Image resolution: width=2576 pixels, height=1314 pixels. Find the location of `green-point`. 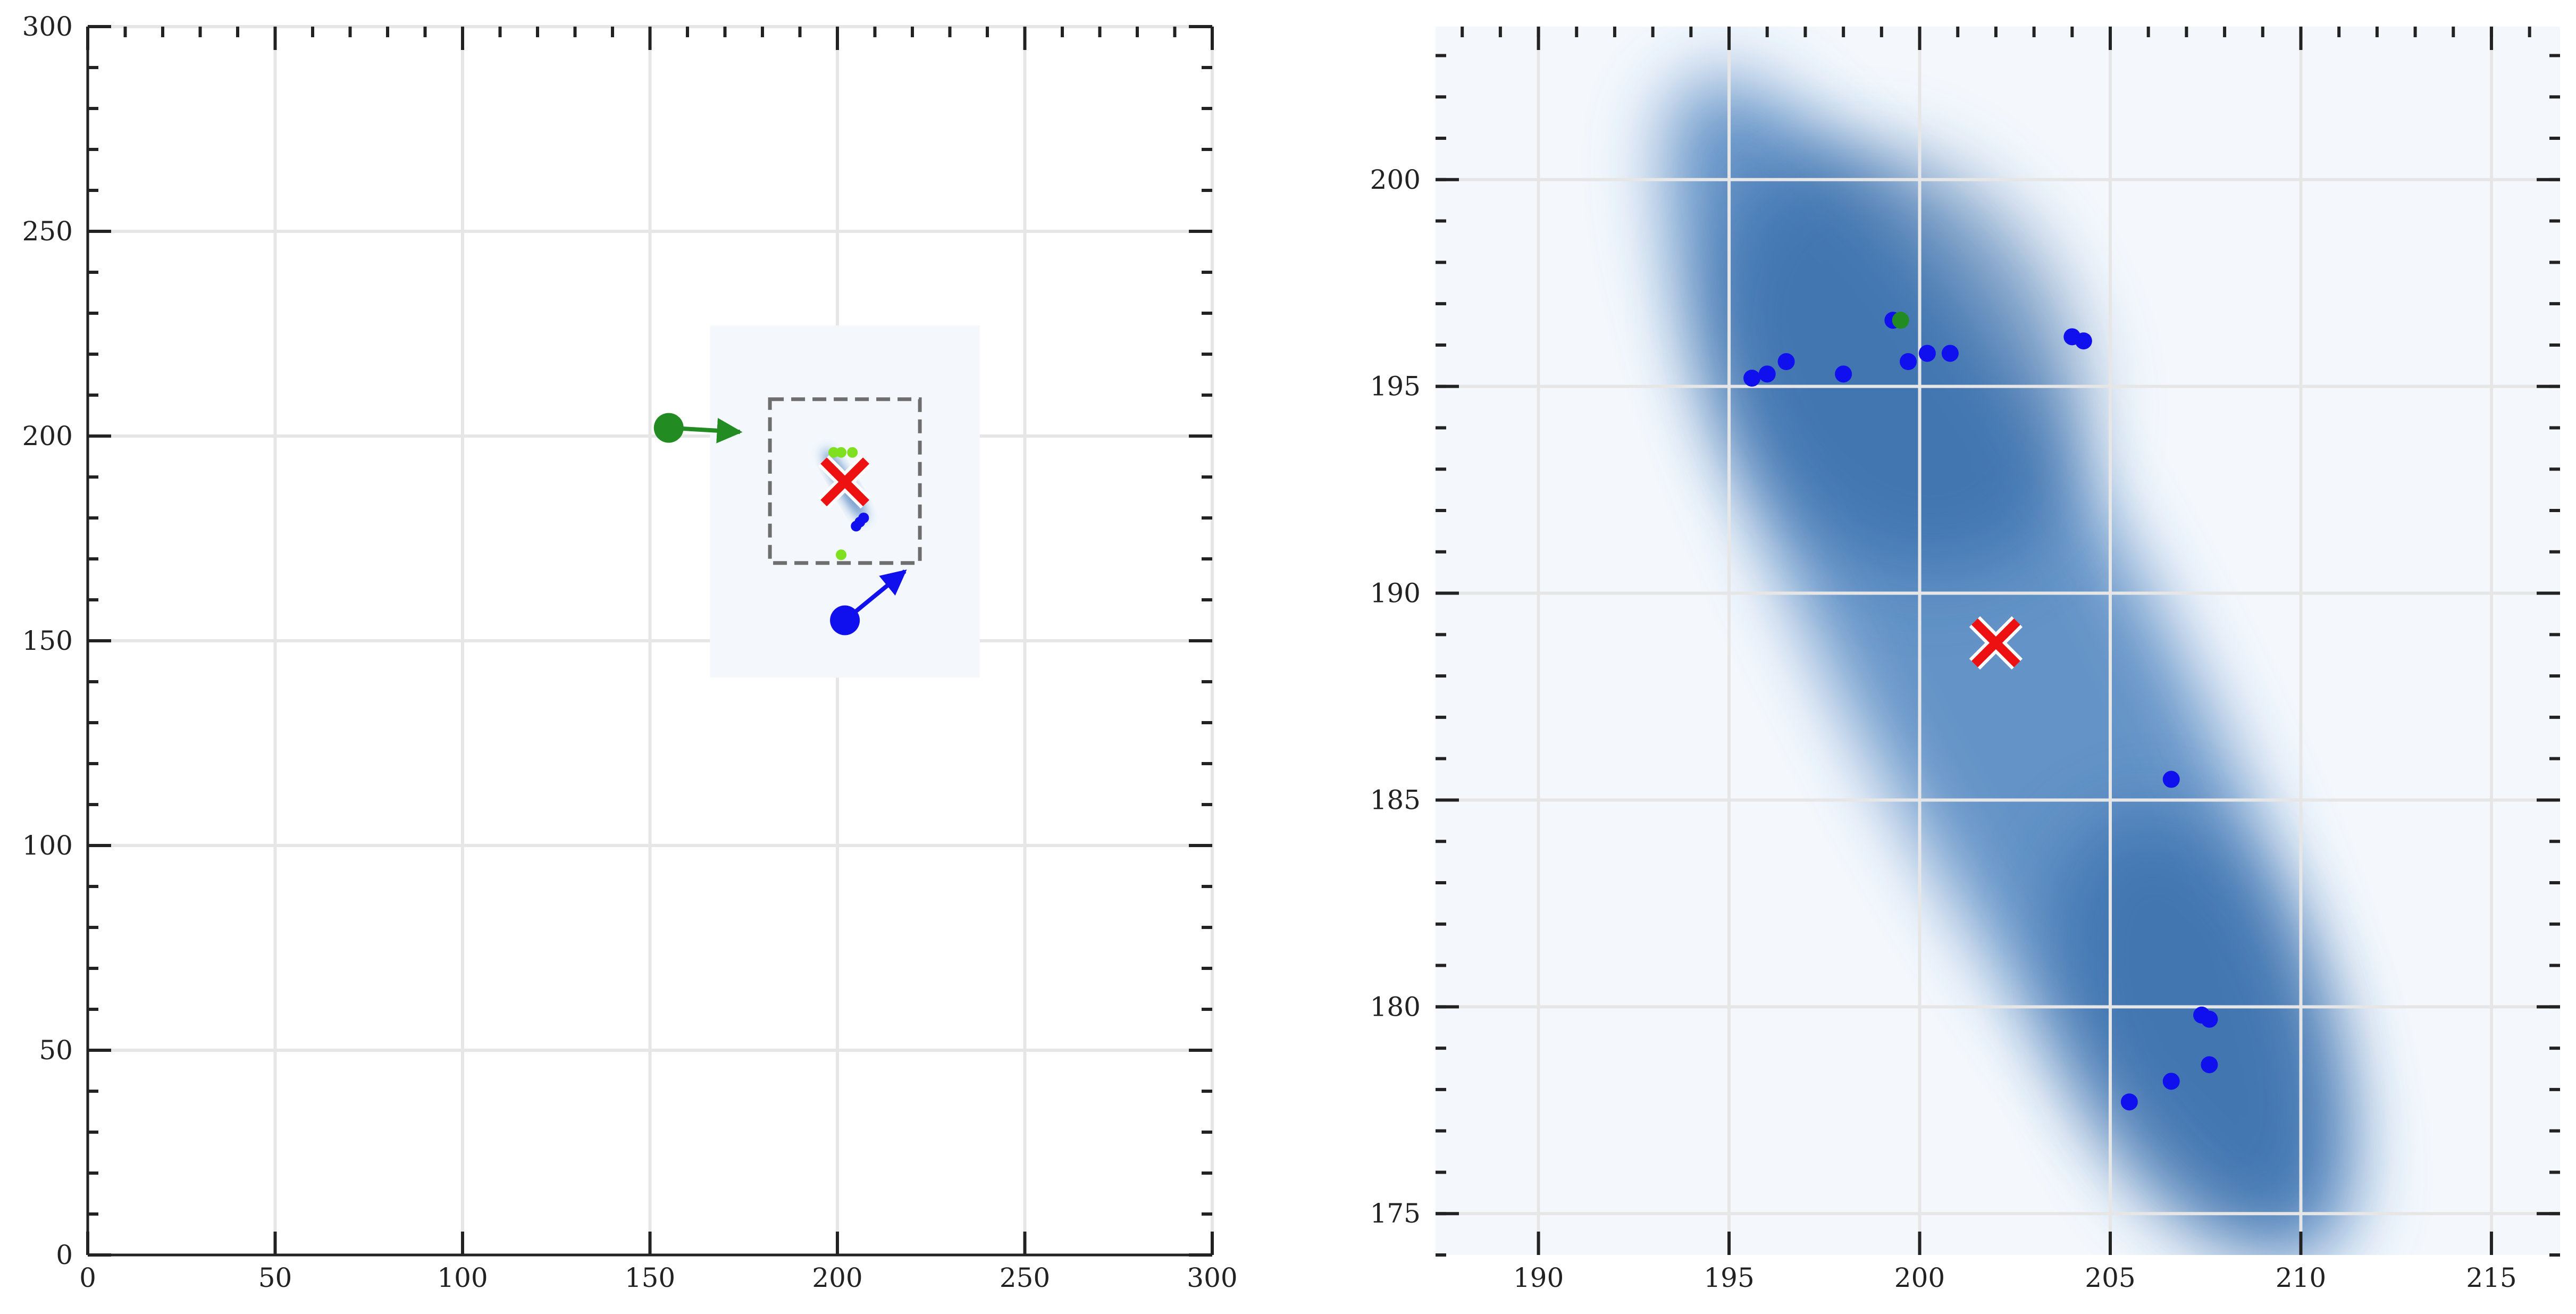

green-point is located at coordinates (1900, 321).